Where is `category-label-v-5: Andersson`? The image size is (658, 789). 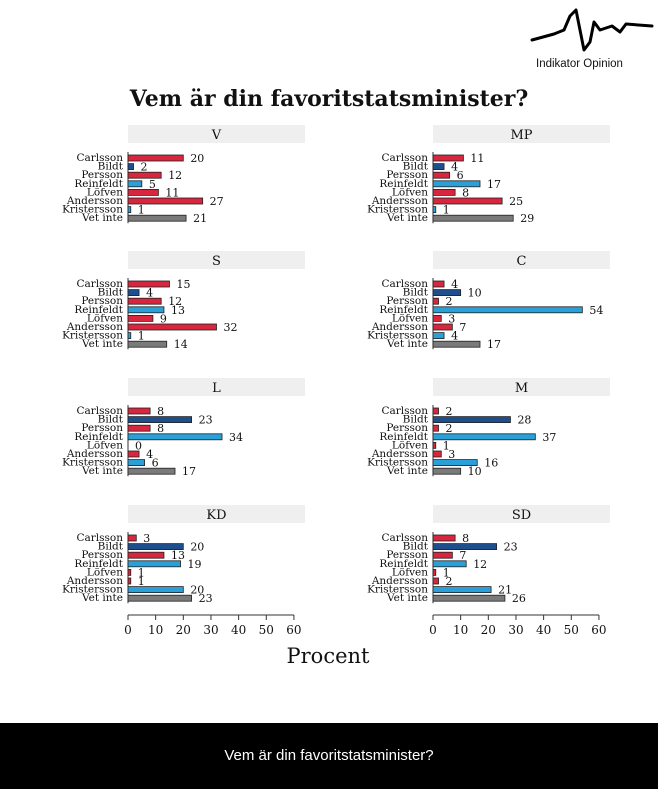
category-label-v-5: Andersson is located at coordinates (94, 201).